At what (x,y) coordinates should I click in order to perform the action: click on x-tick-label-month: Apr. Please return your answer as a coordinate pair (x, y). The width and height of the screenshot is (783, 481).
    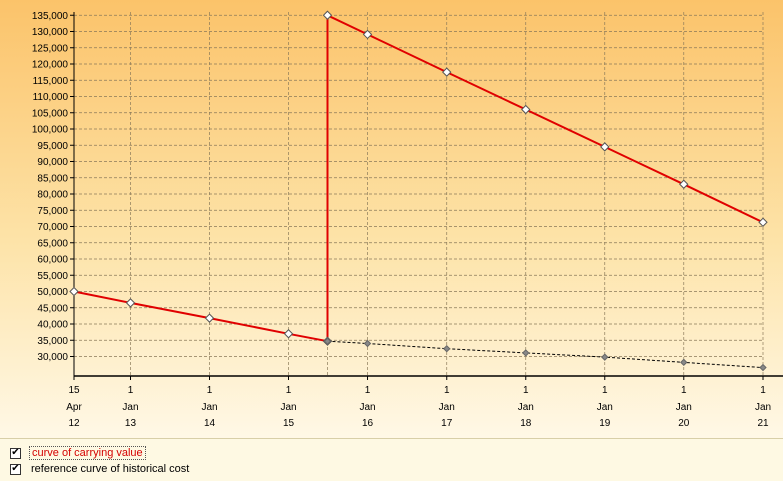
    Looking at the image, I should click on (74, 407).